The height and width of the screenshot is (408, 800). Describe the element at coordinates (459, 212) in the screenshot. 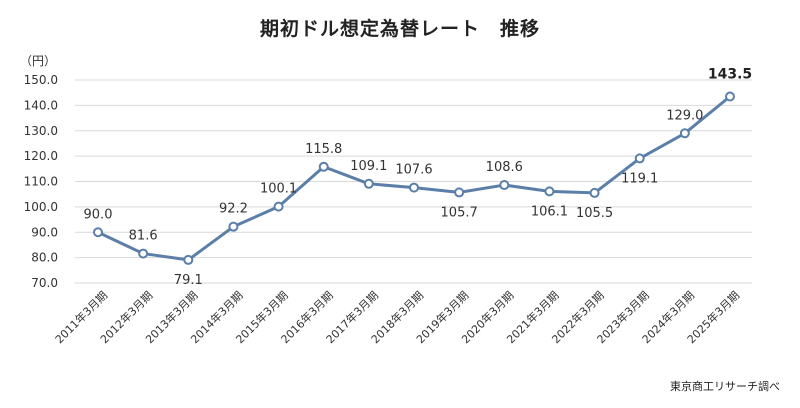

I see `data-label: 105.7` at that location.